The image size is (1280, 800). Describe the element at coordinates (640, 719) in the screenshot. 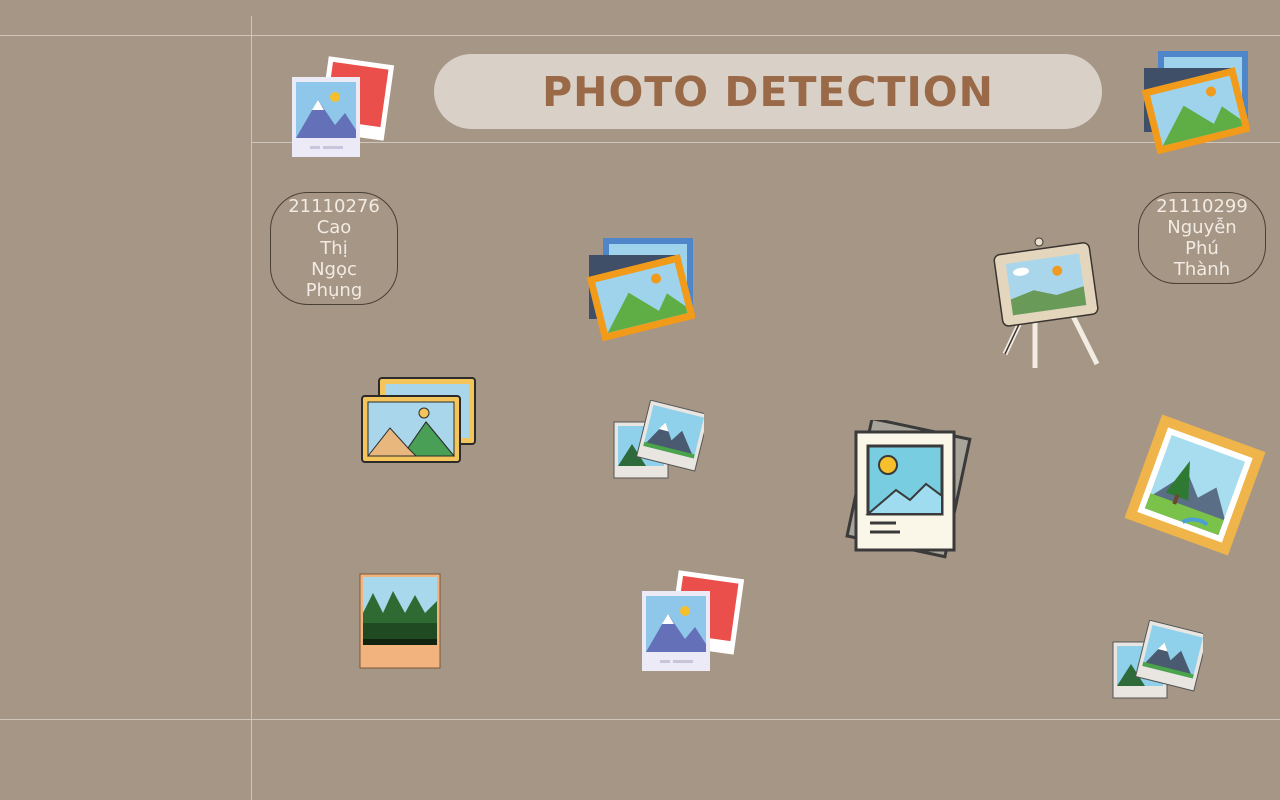

I see `bottom-guide-line` at that location.